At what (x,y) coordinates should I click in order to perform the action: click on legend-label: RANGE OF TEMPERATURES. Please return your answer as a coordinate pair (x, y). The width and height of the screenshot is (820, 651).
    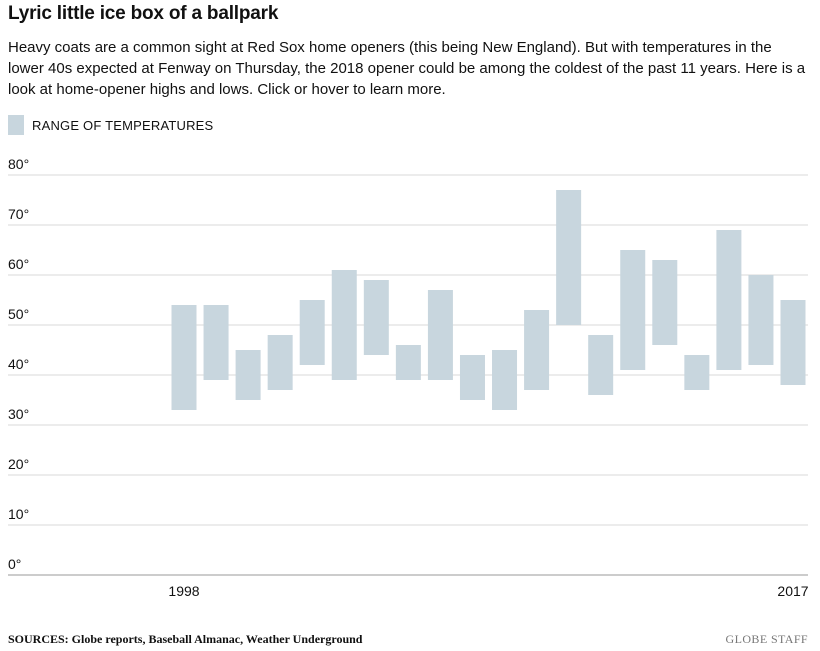
    Looking at the image, I should click on (123, 125).